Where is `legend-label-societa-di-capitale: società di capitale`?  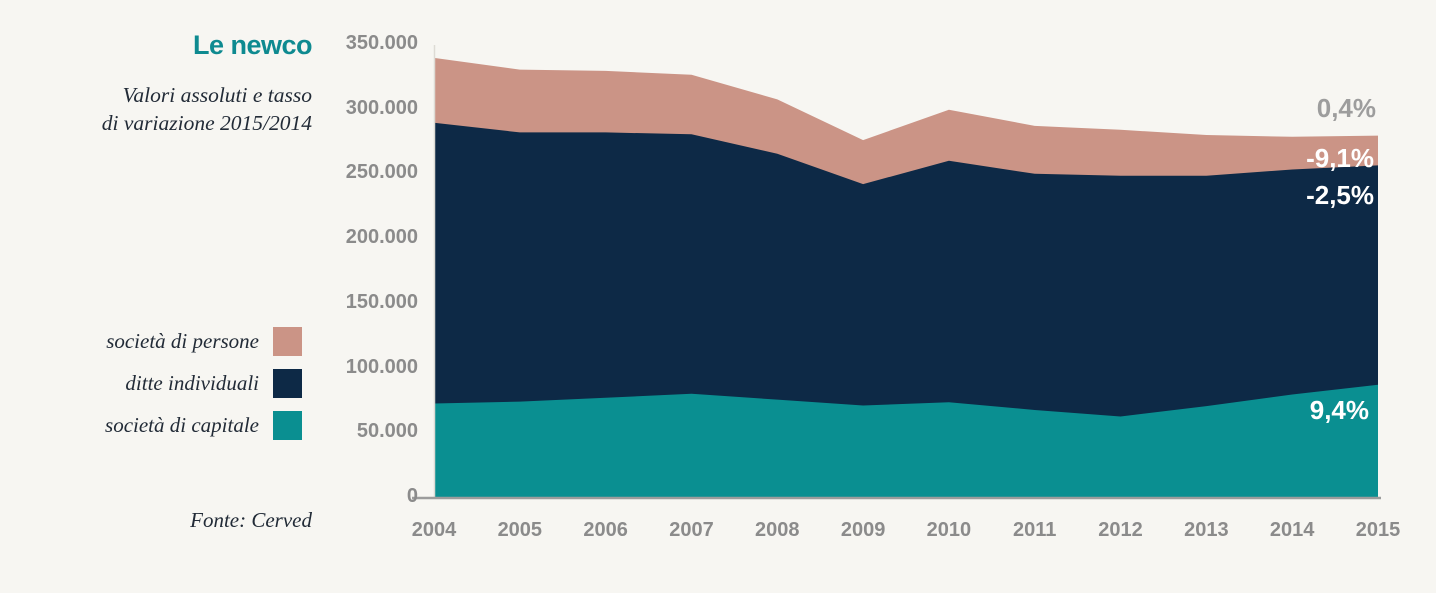 legend-label-societa-di-capitale: società di capitale is located at coordinates (182, 425).